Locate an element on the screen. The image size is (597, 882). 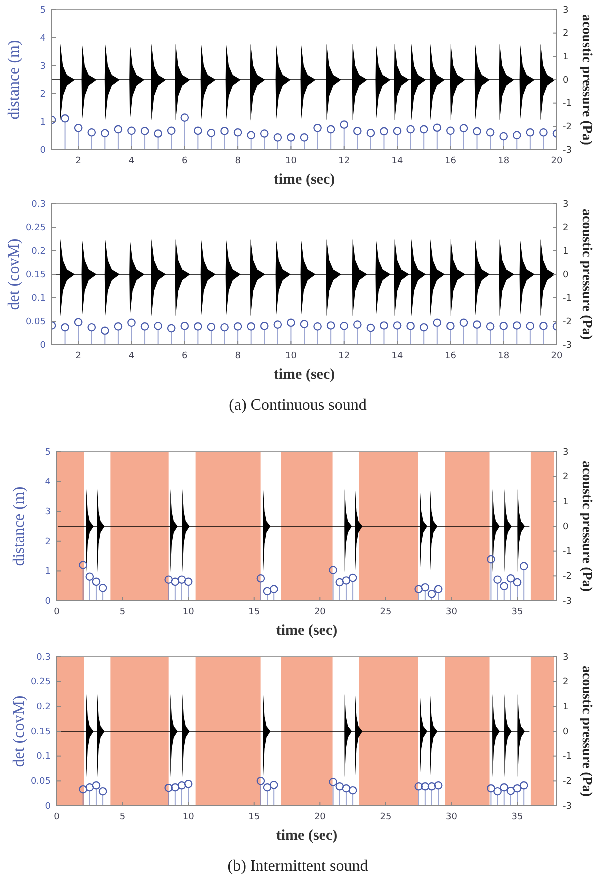
y2-tick-label: 3 is located at coordinates (566, 205).